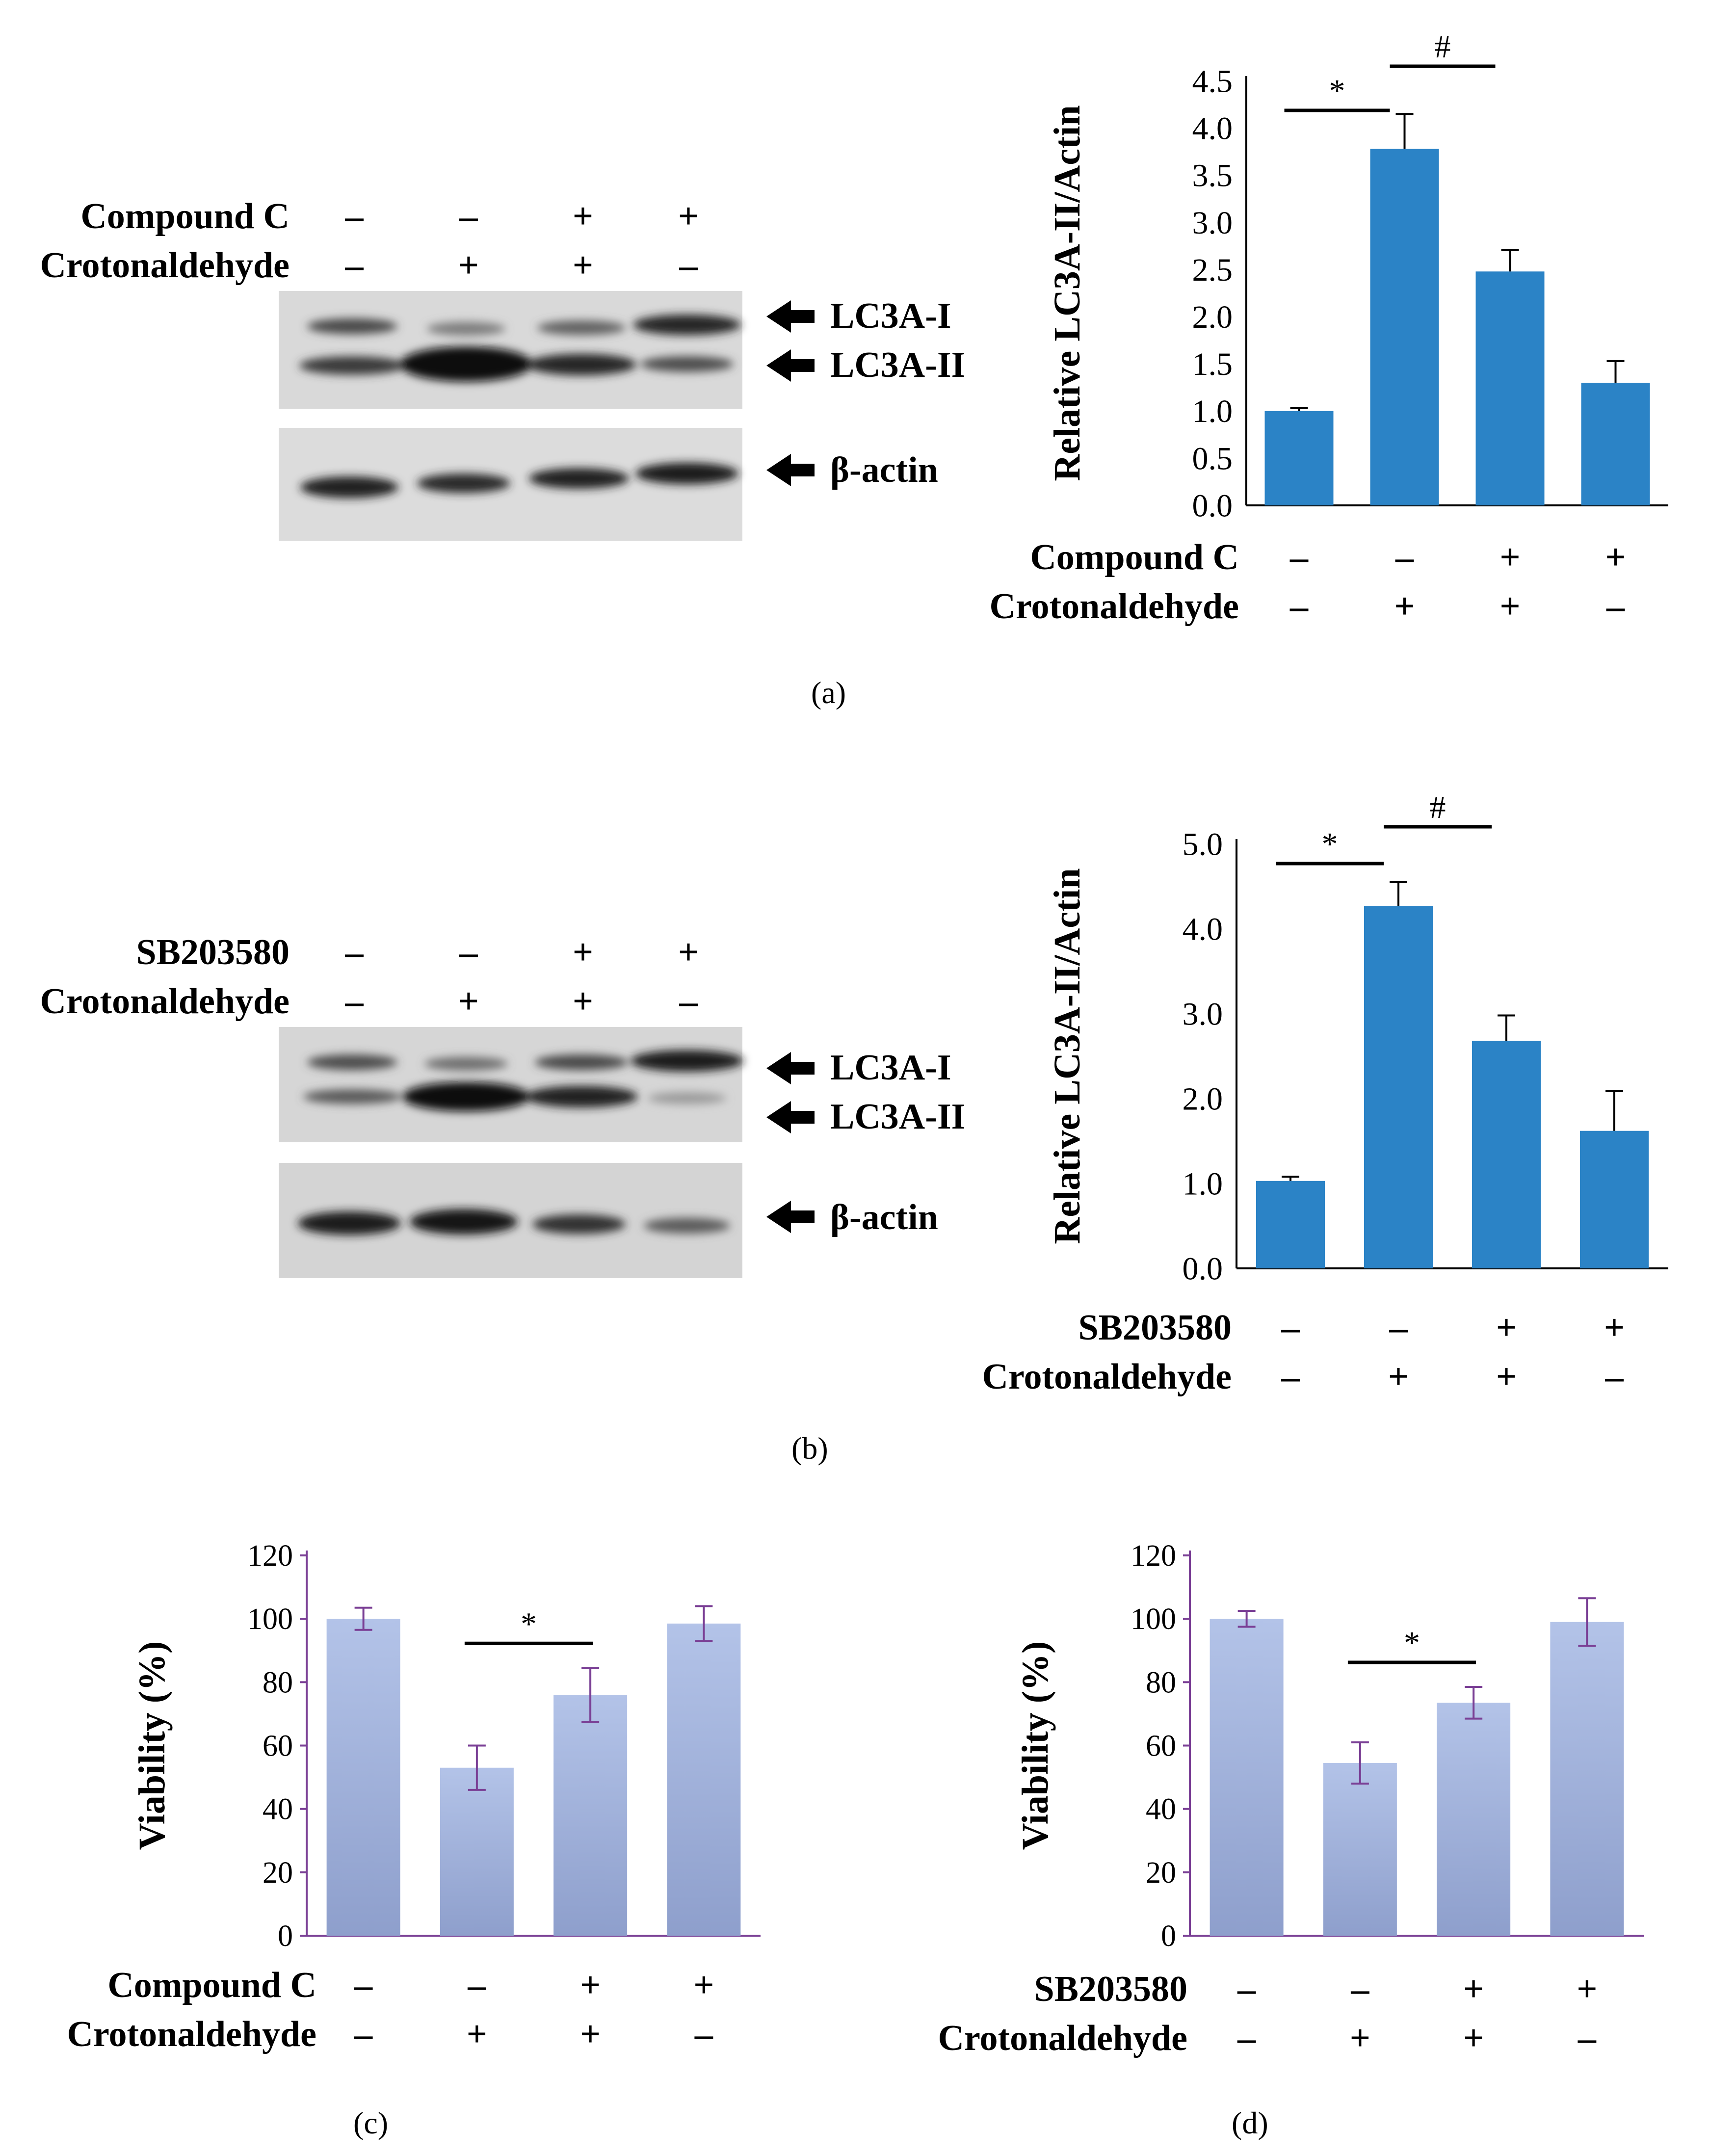  Describe the element at coordinates (1212, 270) in the screenshot. I see `y-tick-label: 2.5` at that location.